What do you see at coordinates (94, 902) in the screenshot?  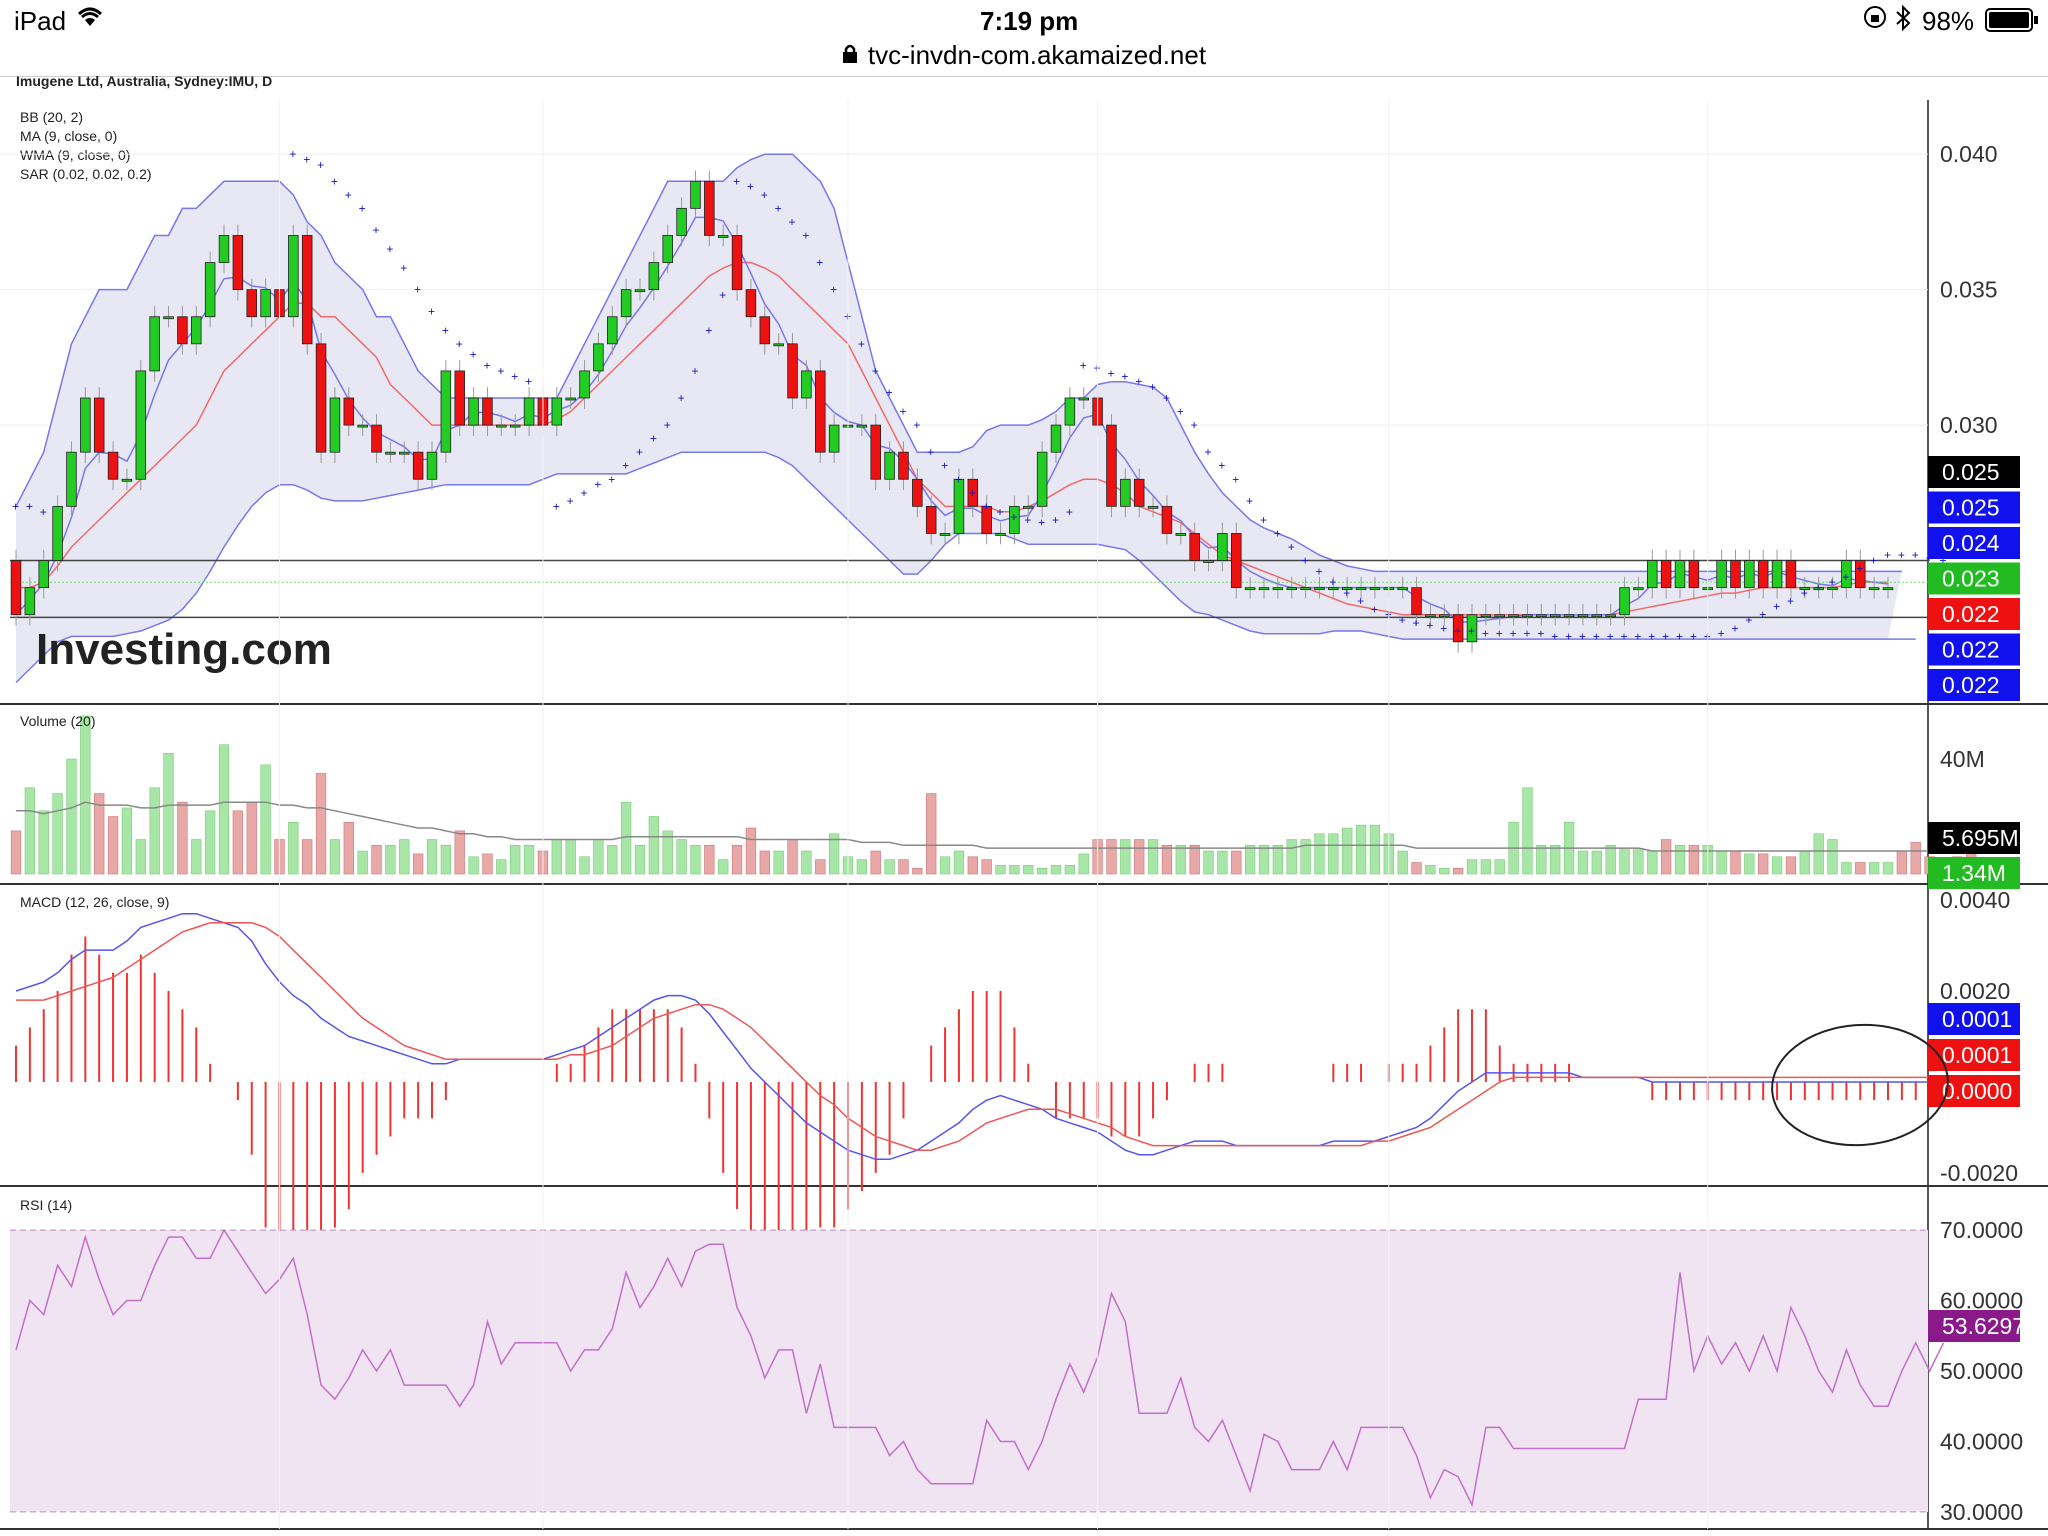 I see `macd-title: MACD (12, 26, close, 9)` at bounding box center [94, 902].